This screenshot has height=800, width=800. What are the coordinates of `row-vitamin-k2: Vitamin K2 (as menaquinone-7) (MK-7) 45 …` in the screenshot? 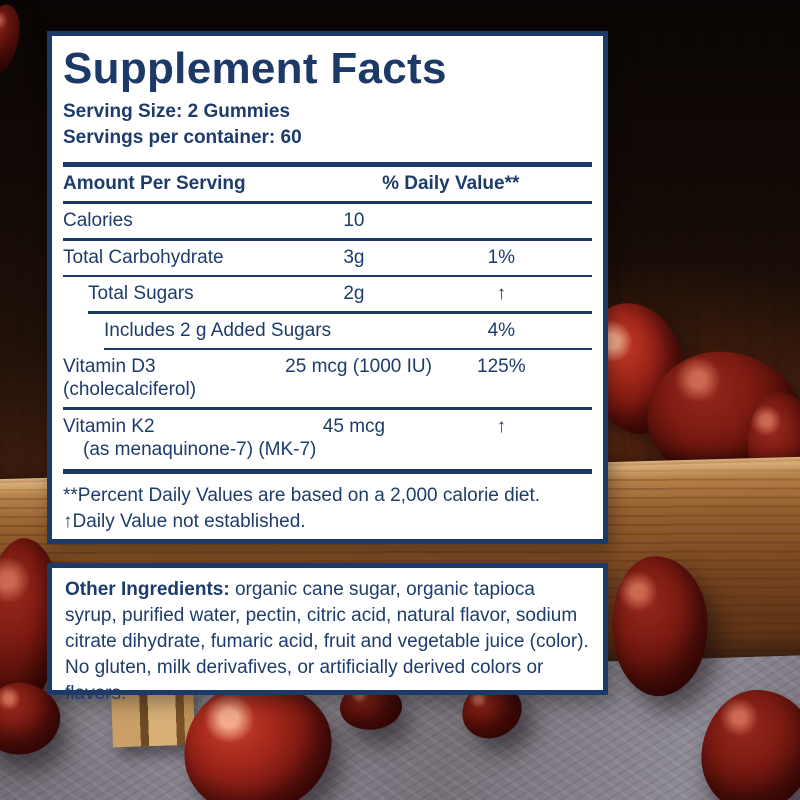 It's located at (327, 438).